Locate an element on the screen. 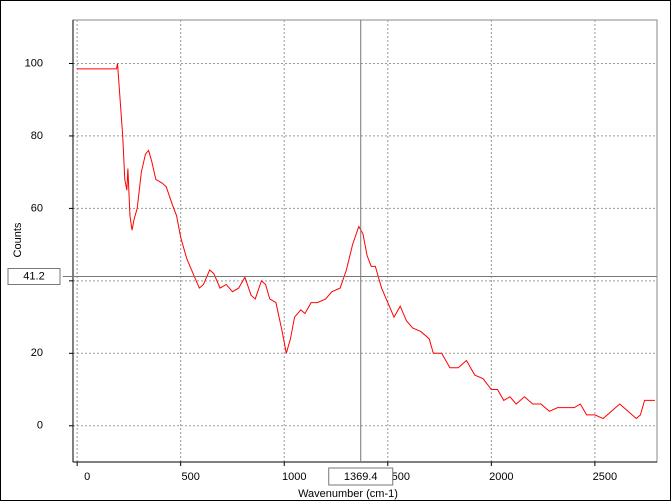 This screenshot has width=671, height=501. x-tick-label: 1000 is located at coordinates (294, 477).